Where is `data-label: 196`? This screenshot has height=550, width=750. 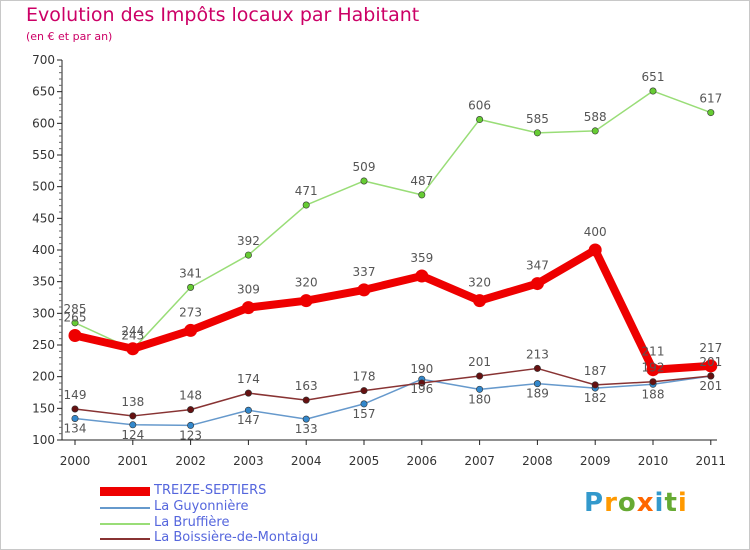
data-label: 196 is located at coordinates (421, 389).